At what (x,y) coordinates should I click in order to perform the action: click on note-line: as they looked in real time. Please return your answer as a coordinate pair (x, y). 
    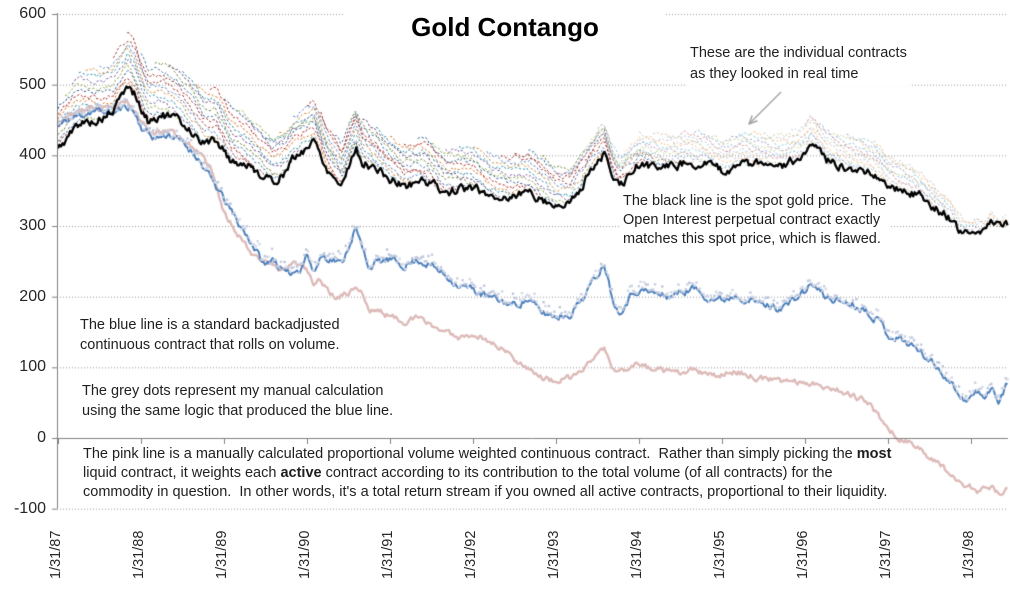
    Looking at the image, I should click on (774, 74).